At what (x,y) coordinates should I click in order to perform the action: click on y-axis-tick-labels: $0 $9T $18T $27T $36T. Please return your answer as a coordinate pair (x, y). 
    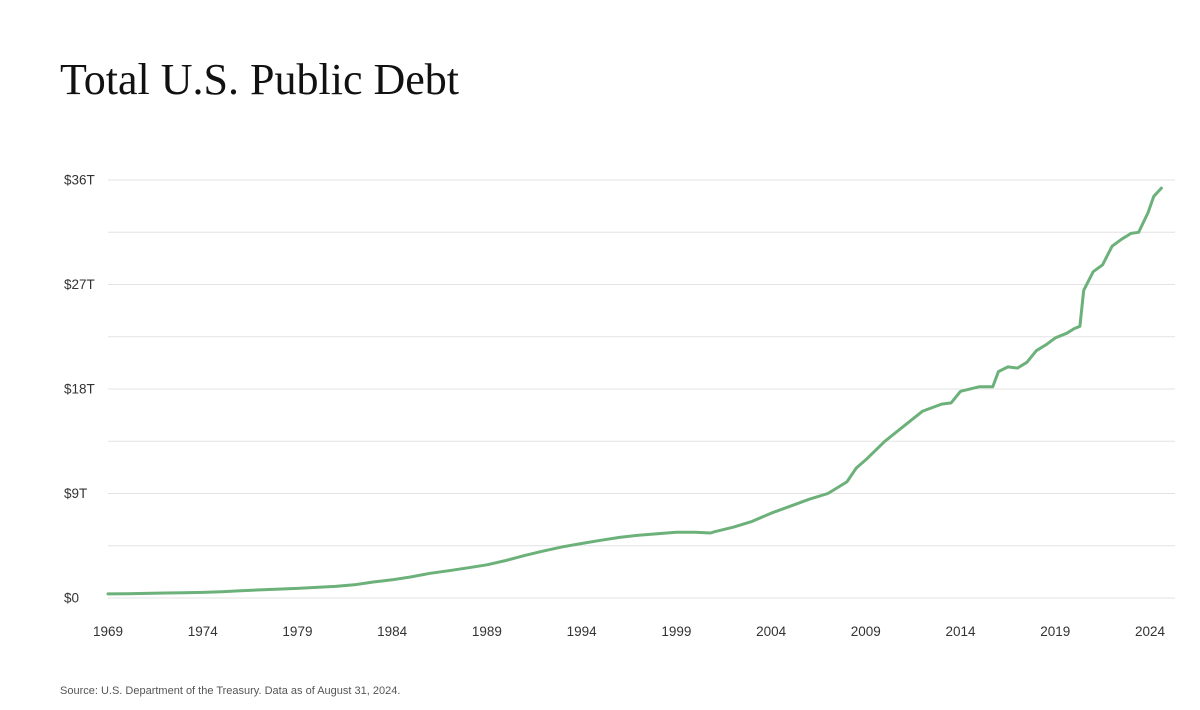
    Looking at the image, I should click on (79, 389).